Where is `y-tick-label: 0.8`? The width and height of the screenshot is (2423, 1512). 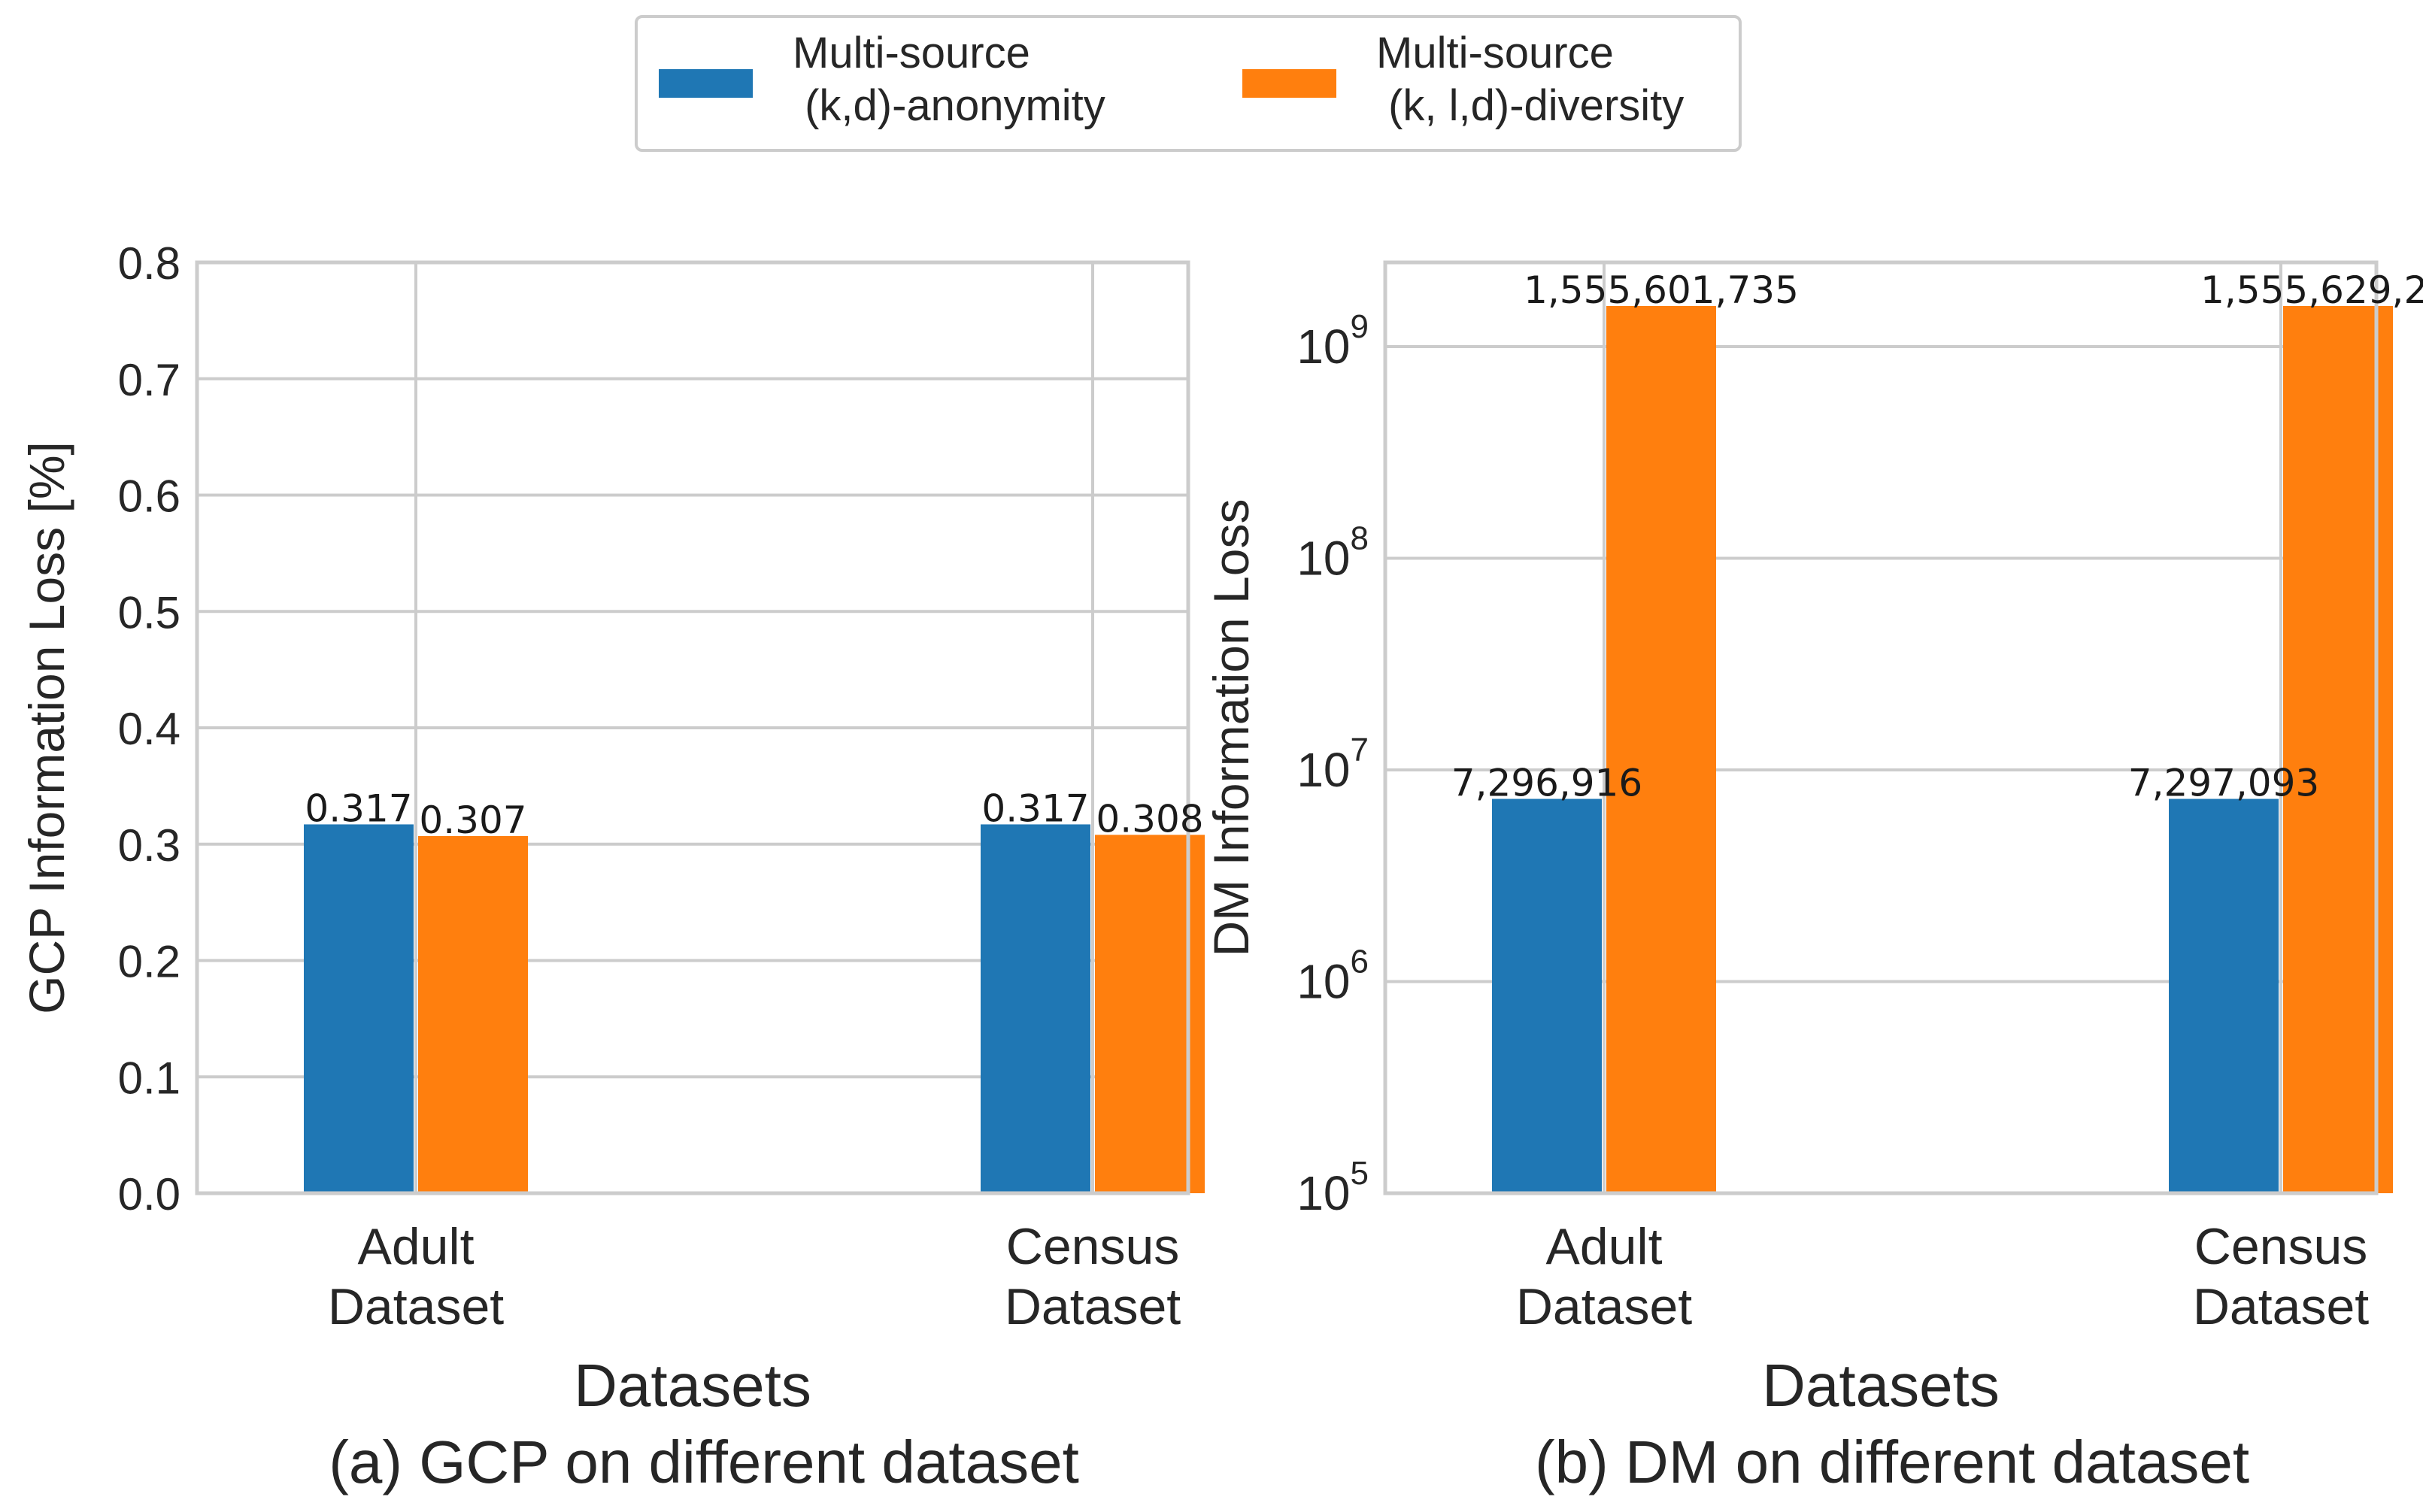
y-tick-label: 0.8 is located at coordinates (149, 263).